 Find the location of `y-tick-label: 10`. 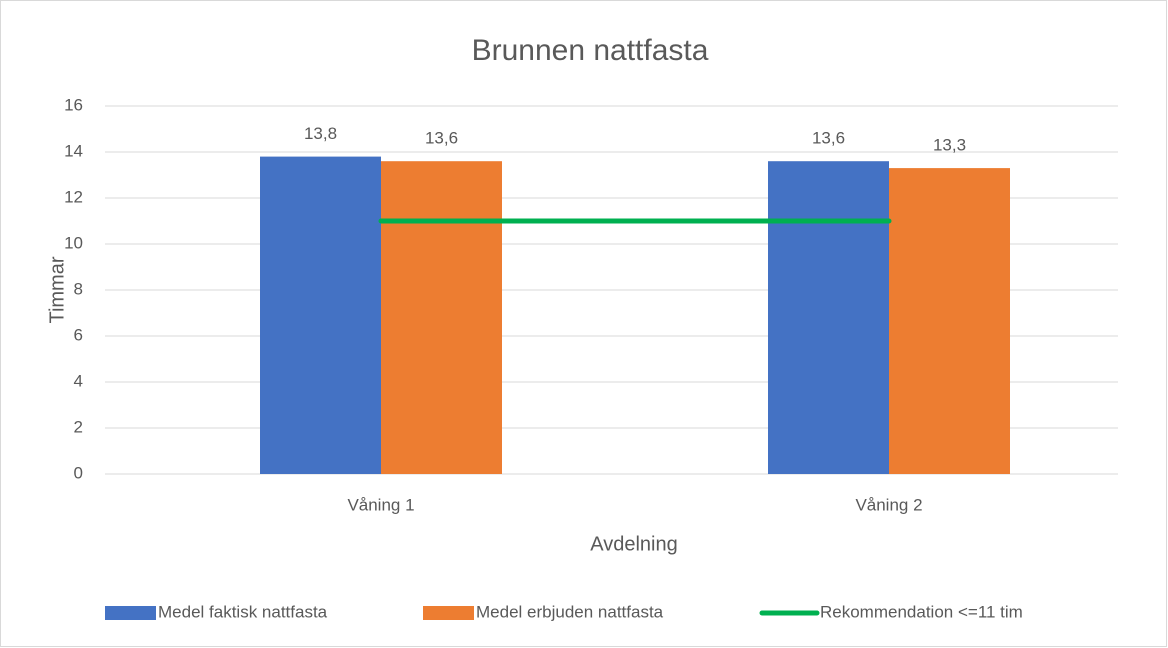

y-tick-label: 10 is located at coordinates (73, 242).